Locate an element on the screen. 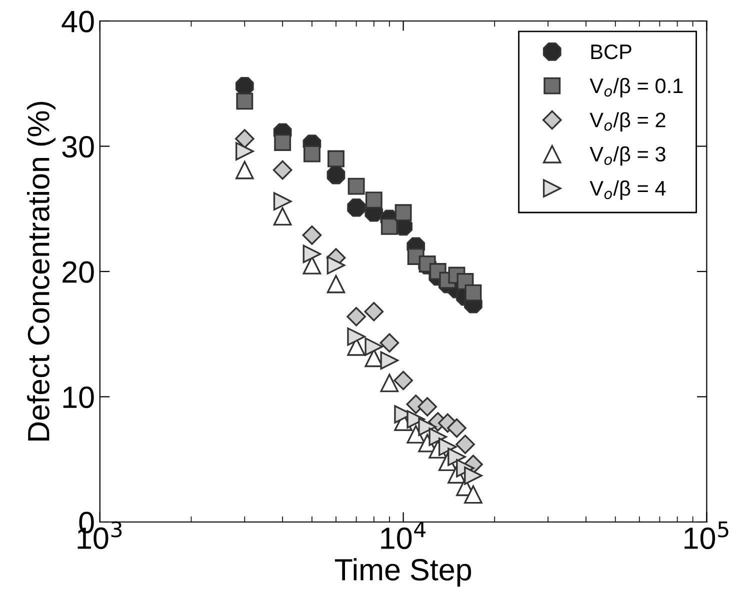 This screenshot has width=740, height=600. x-tick-label: 10$^{5}$ is located at coordinates (706, 536).